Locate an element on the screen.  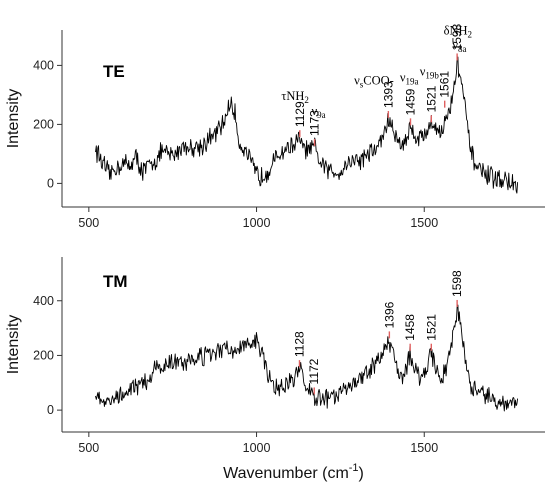
peak-label: 1393 is located at coordinates (388, 94).